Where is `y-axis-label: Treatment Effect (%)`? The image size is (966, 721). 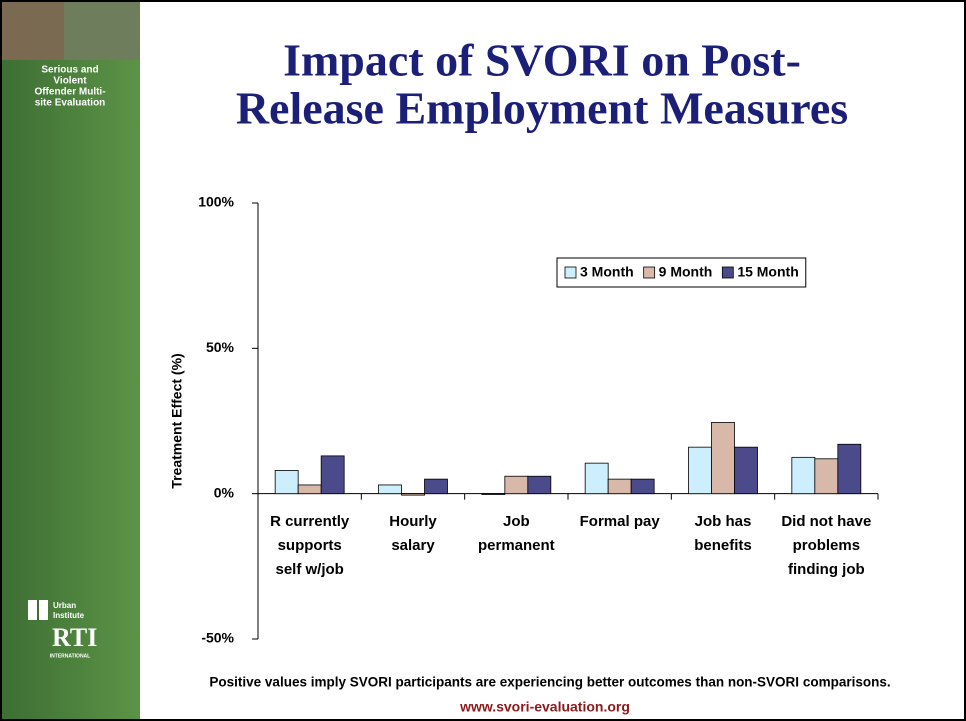
y-axis-label: Treatment Effect (%) is located at coordinates (177, 420).